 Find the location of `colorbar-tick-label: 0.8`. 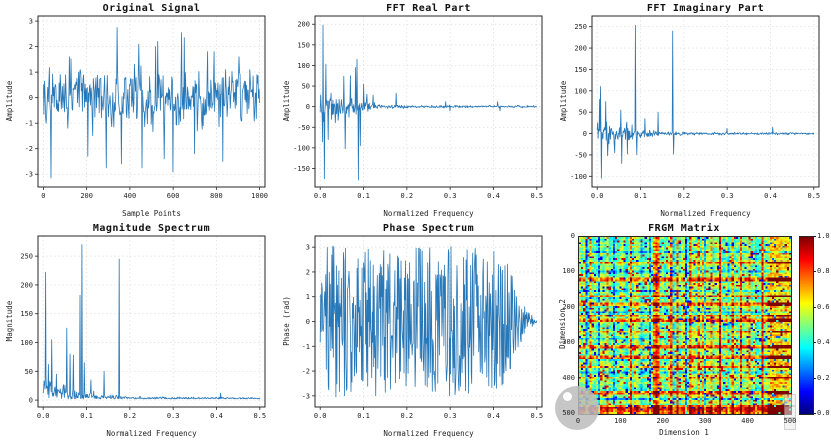

colorbar-tick-label: 0.8 is located at coordinates (823, 271).